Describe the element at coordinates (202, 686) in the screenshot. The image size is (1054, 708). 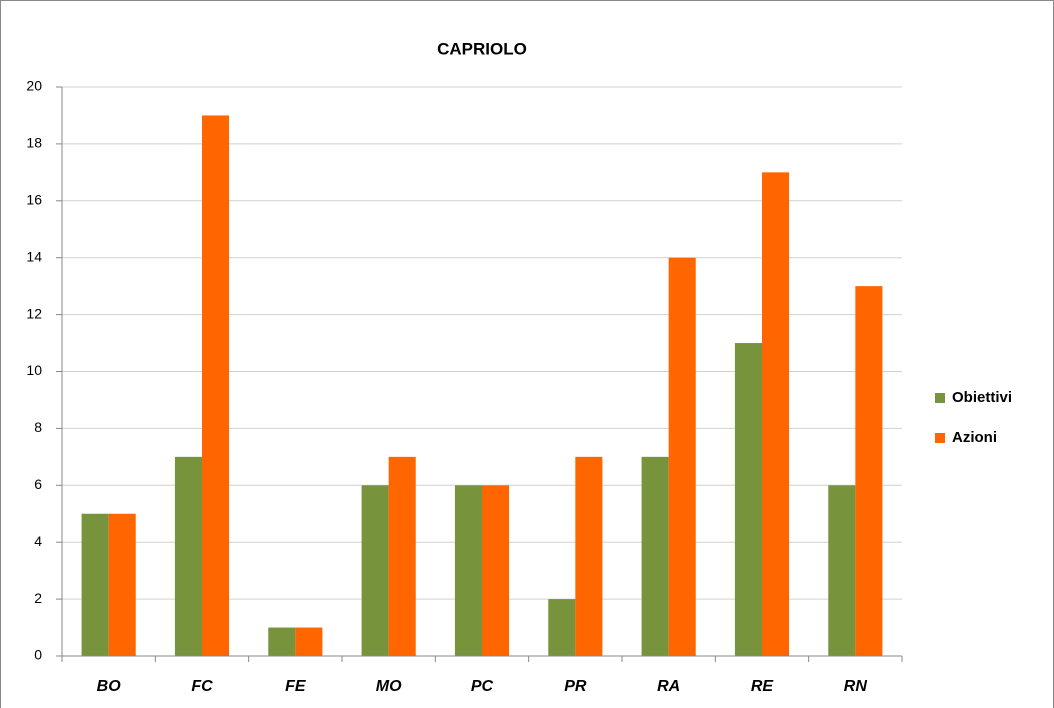
I see `x-tick-label: FC` at that location.